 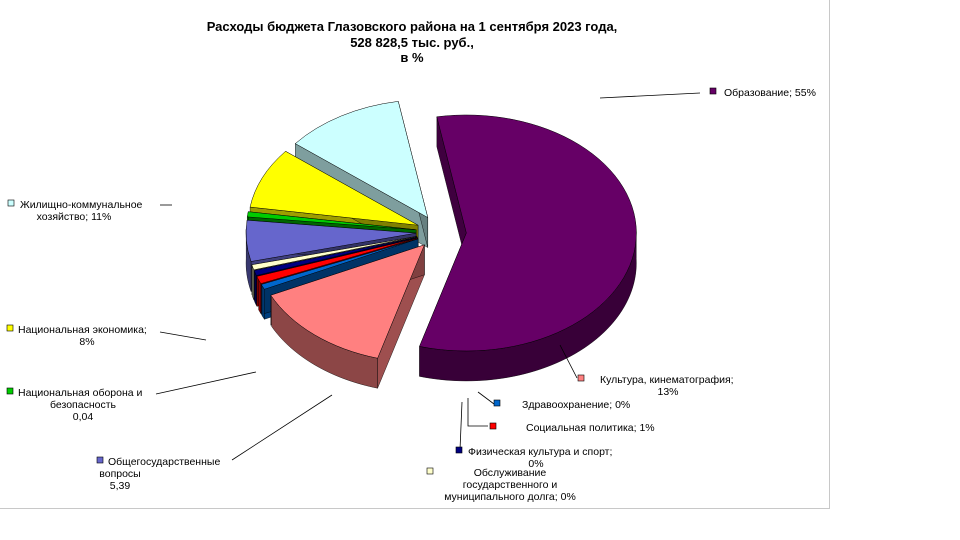 I want to click on slice-социальная-политика, so click(x=337, y=260).